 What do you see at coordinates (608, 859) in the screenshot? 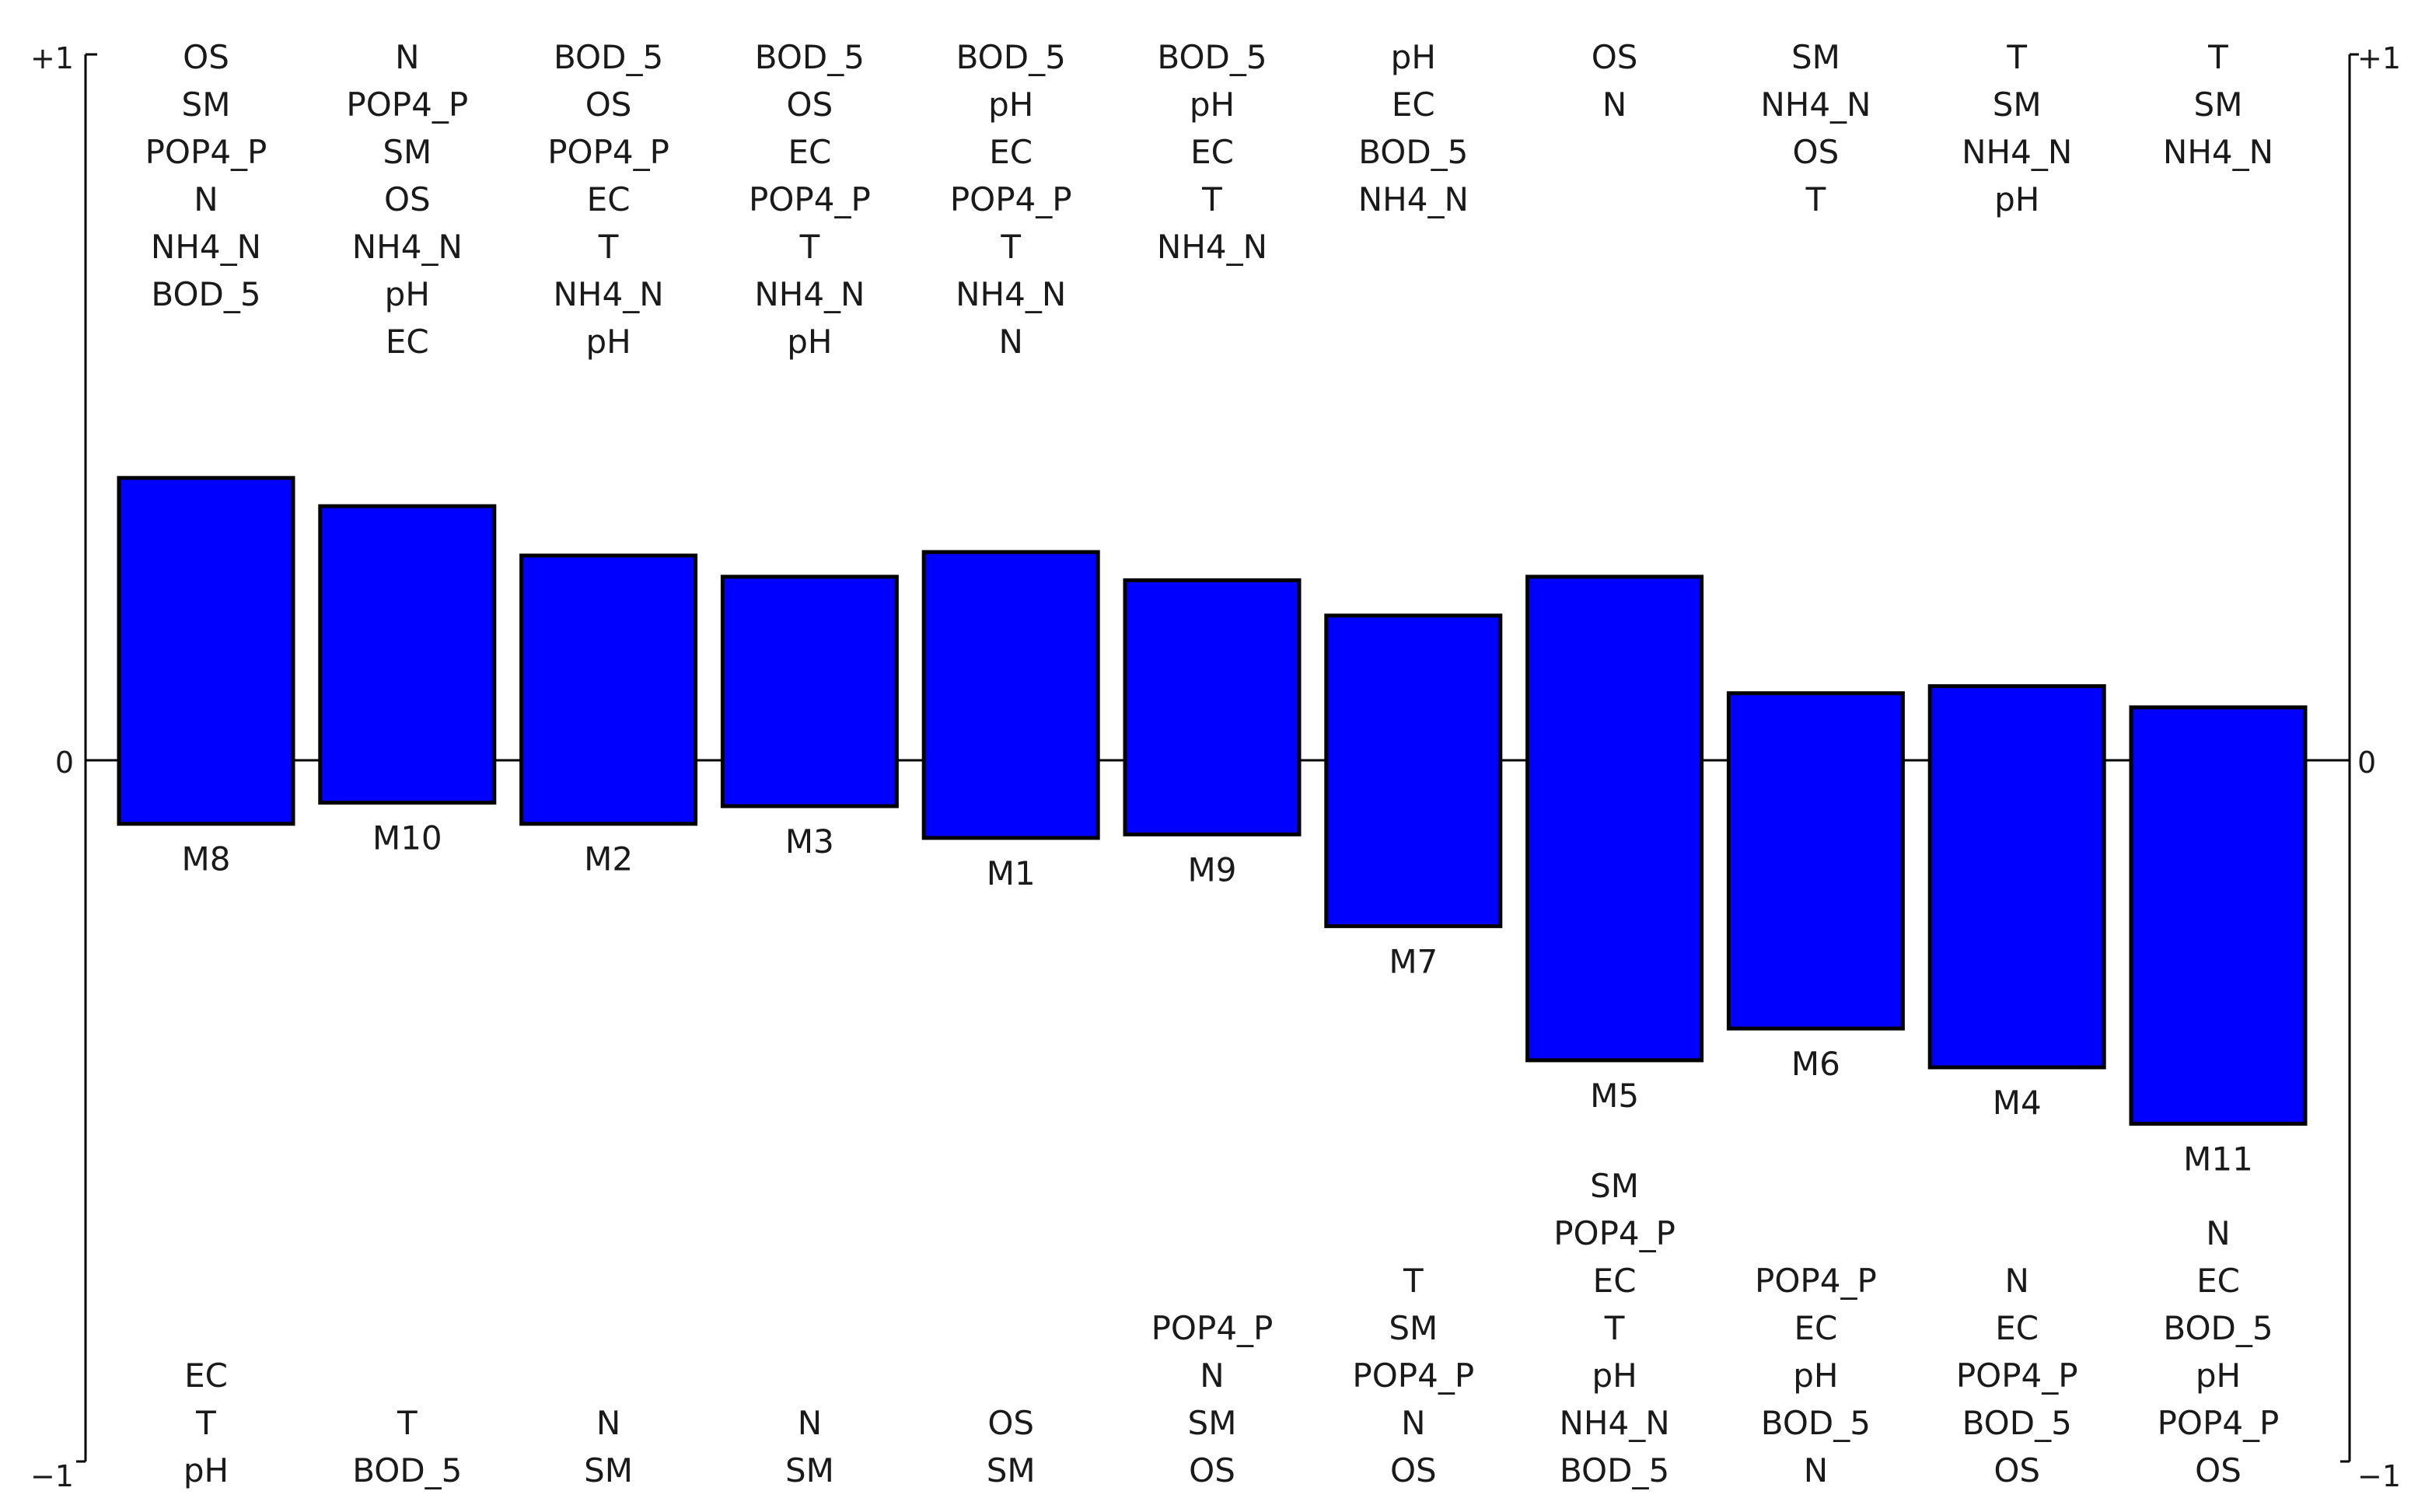
I see `bar-name-label: M2` at bounding box center [608, 859].